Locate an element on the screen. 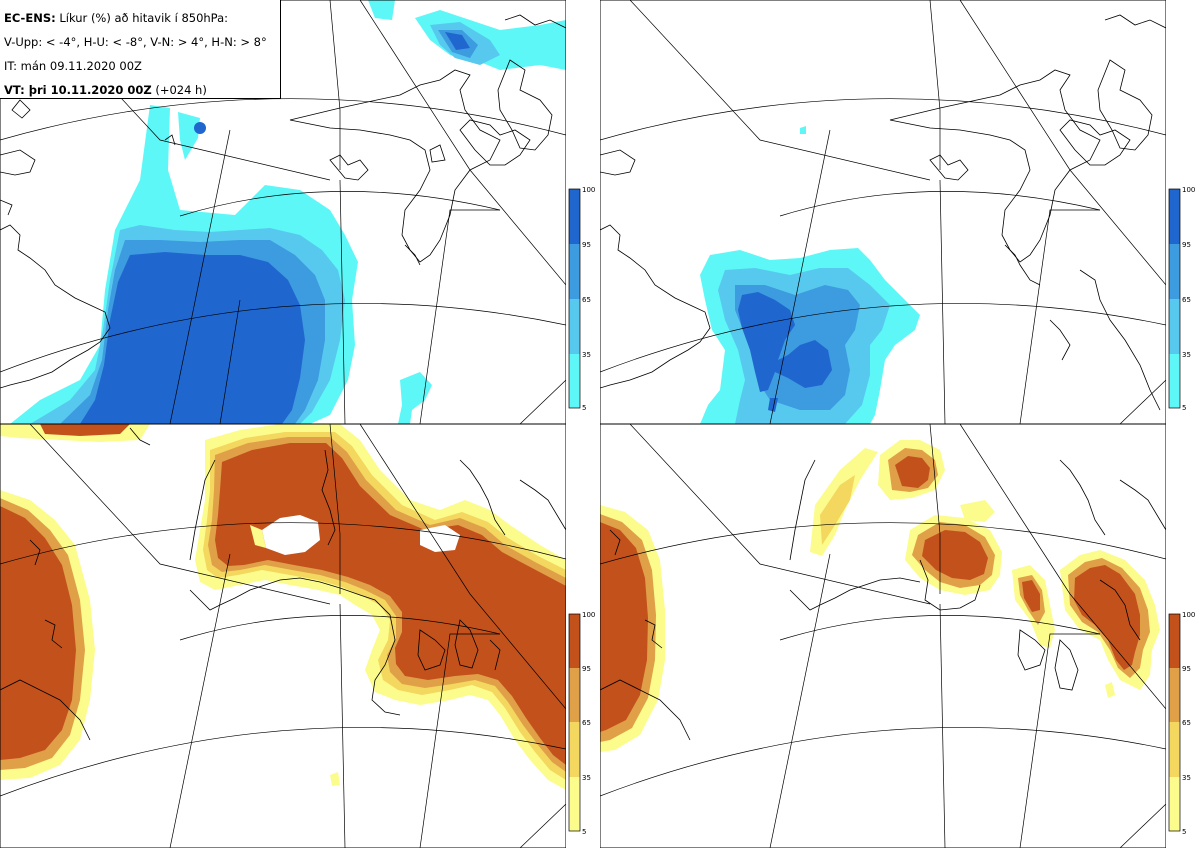 This screenshot has width=1200, height=848. info-line-title: EC-ENS: Líkur (%) að hitavik í 850hPa: is located at coordinates (142, 18).